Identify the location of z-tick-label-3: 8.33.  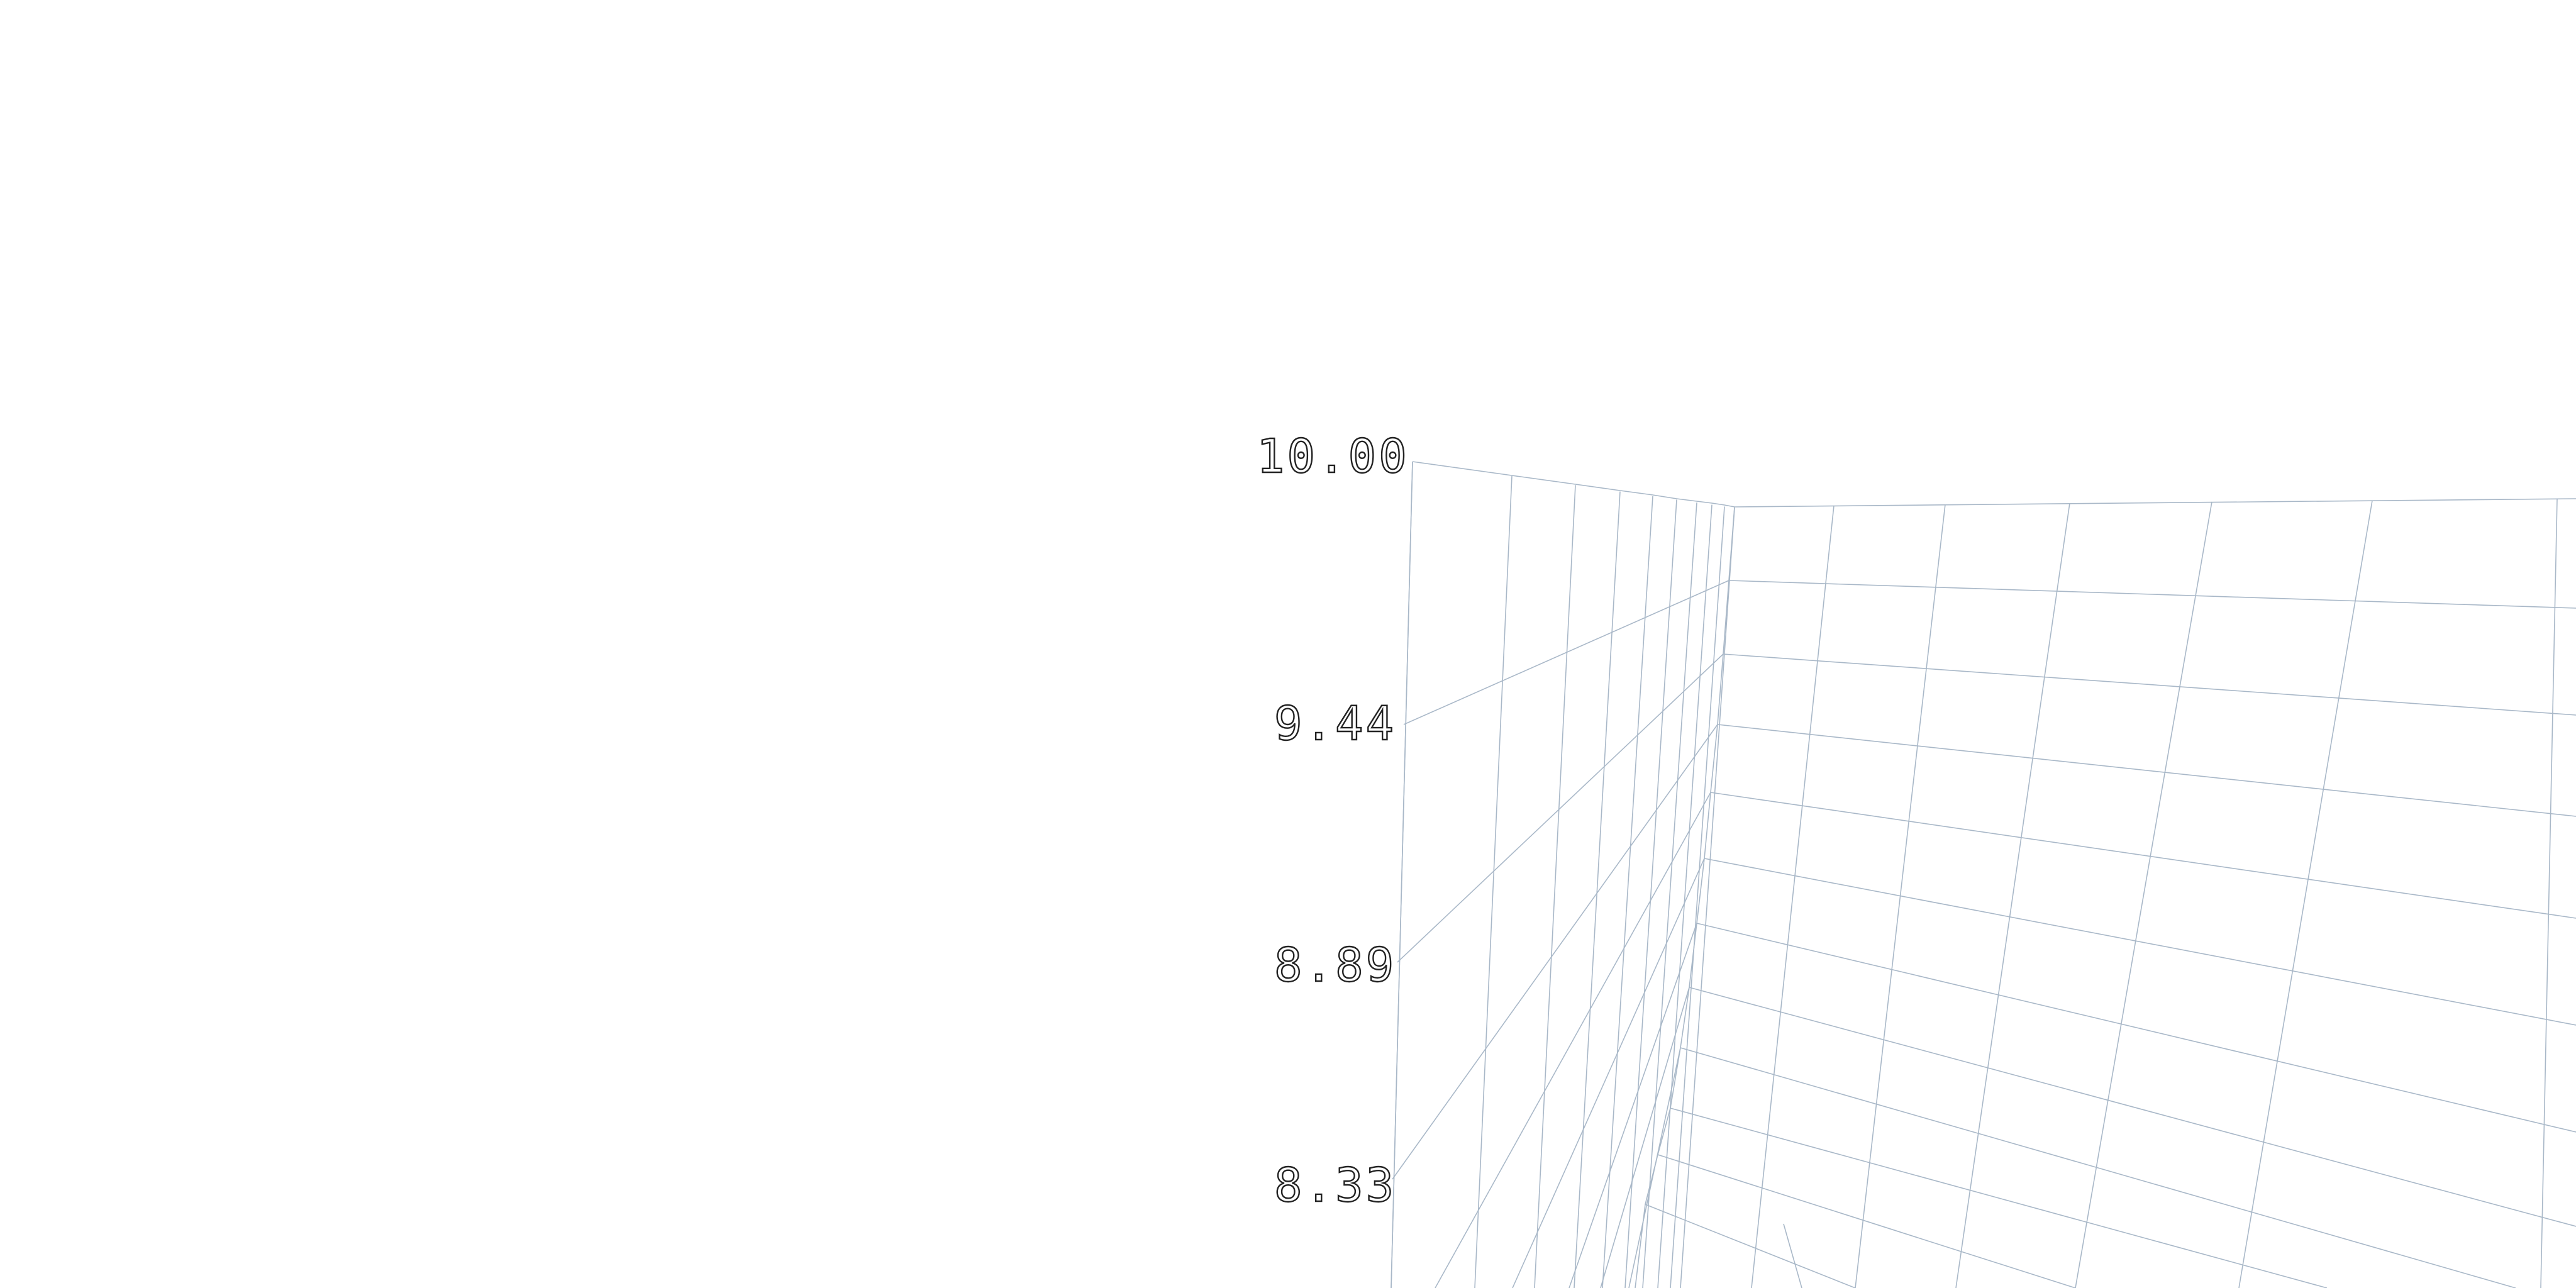
(1335, 1185).